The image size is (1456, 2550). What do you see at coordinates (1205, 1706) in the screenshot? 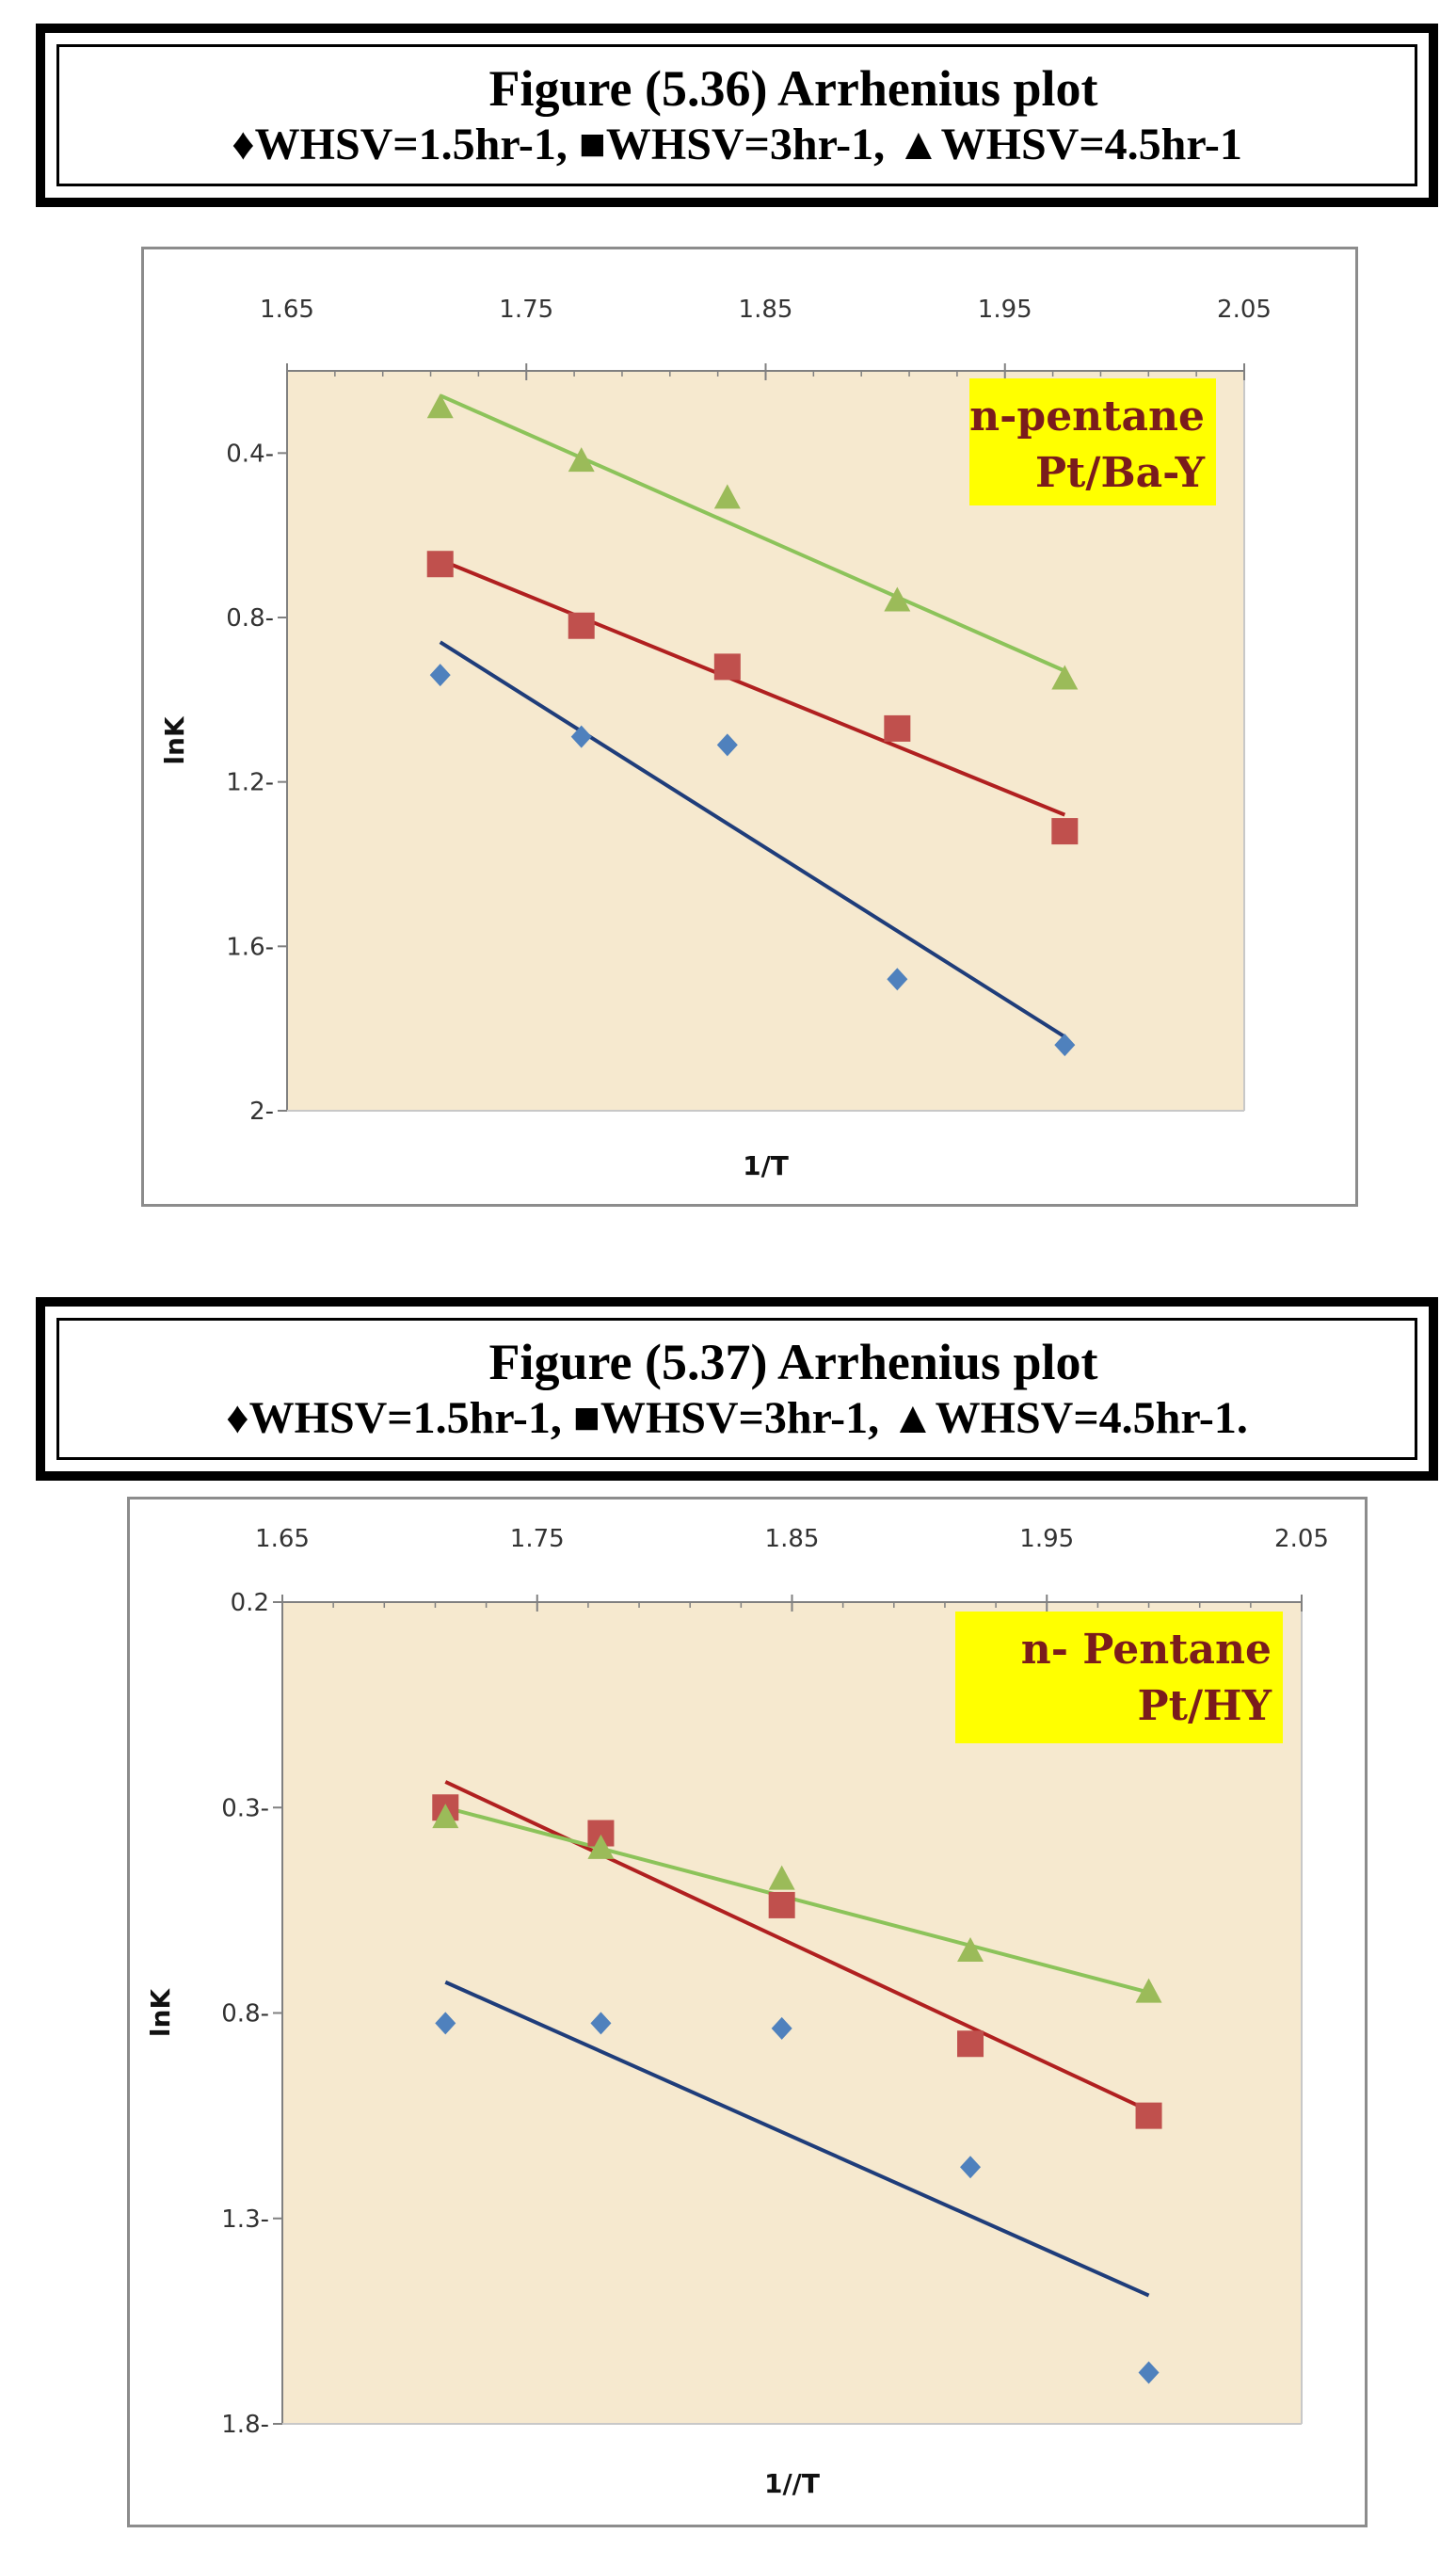
I see `annotation-line-2: Pt/HY` at bounding box center [1205, 1706].